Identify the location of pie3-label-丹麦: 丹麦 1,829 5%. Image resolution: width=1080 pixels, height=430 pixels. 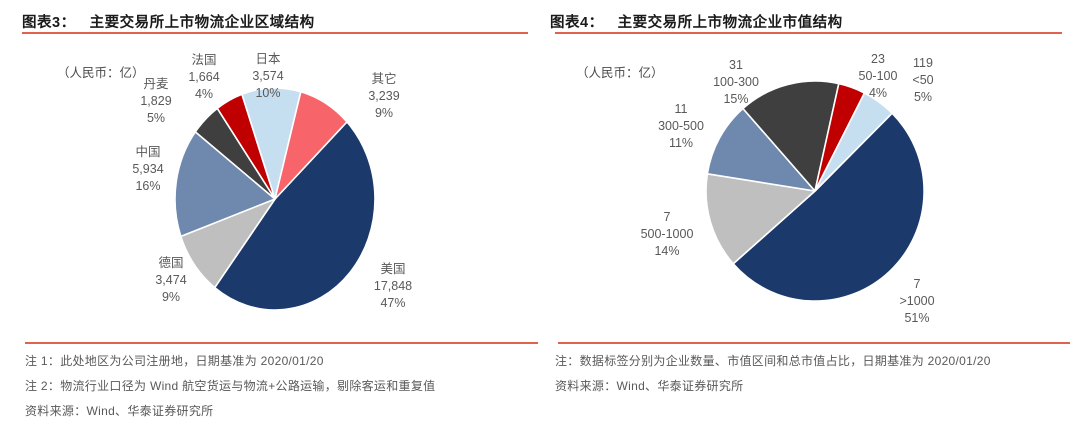
(156, 101).